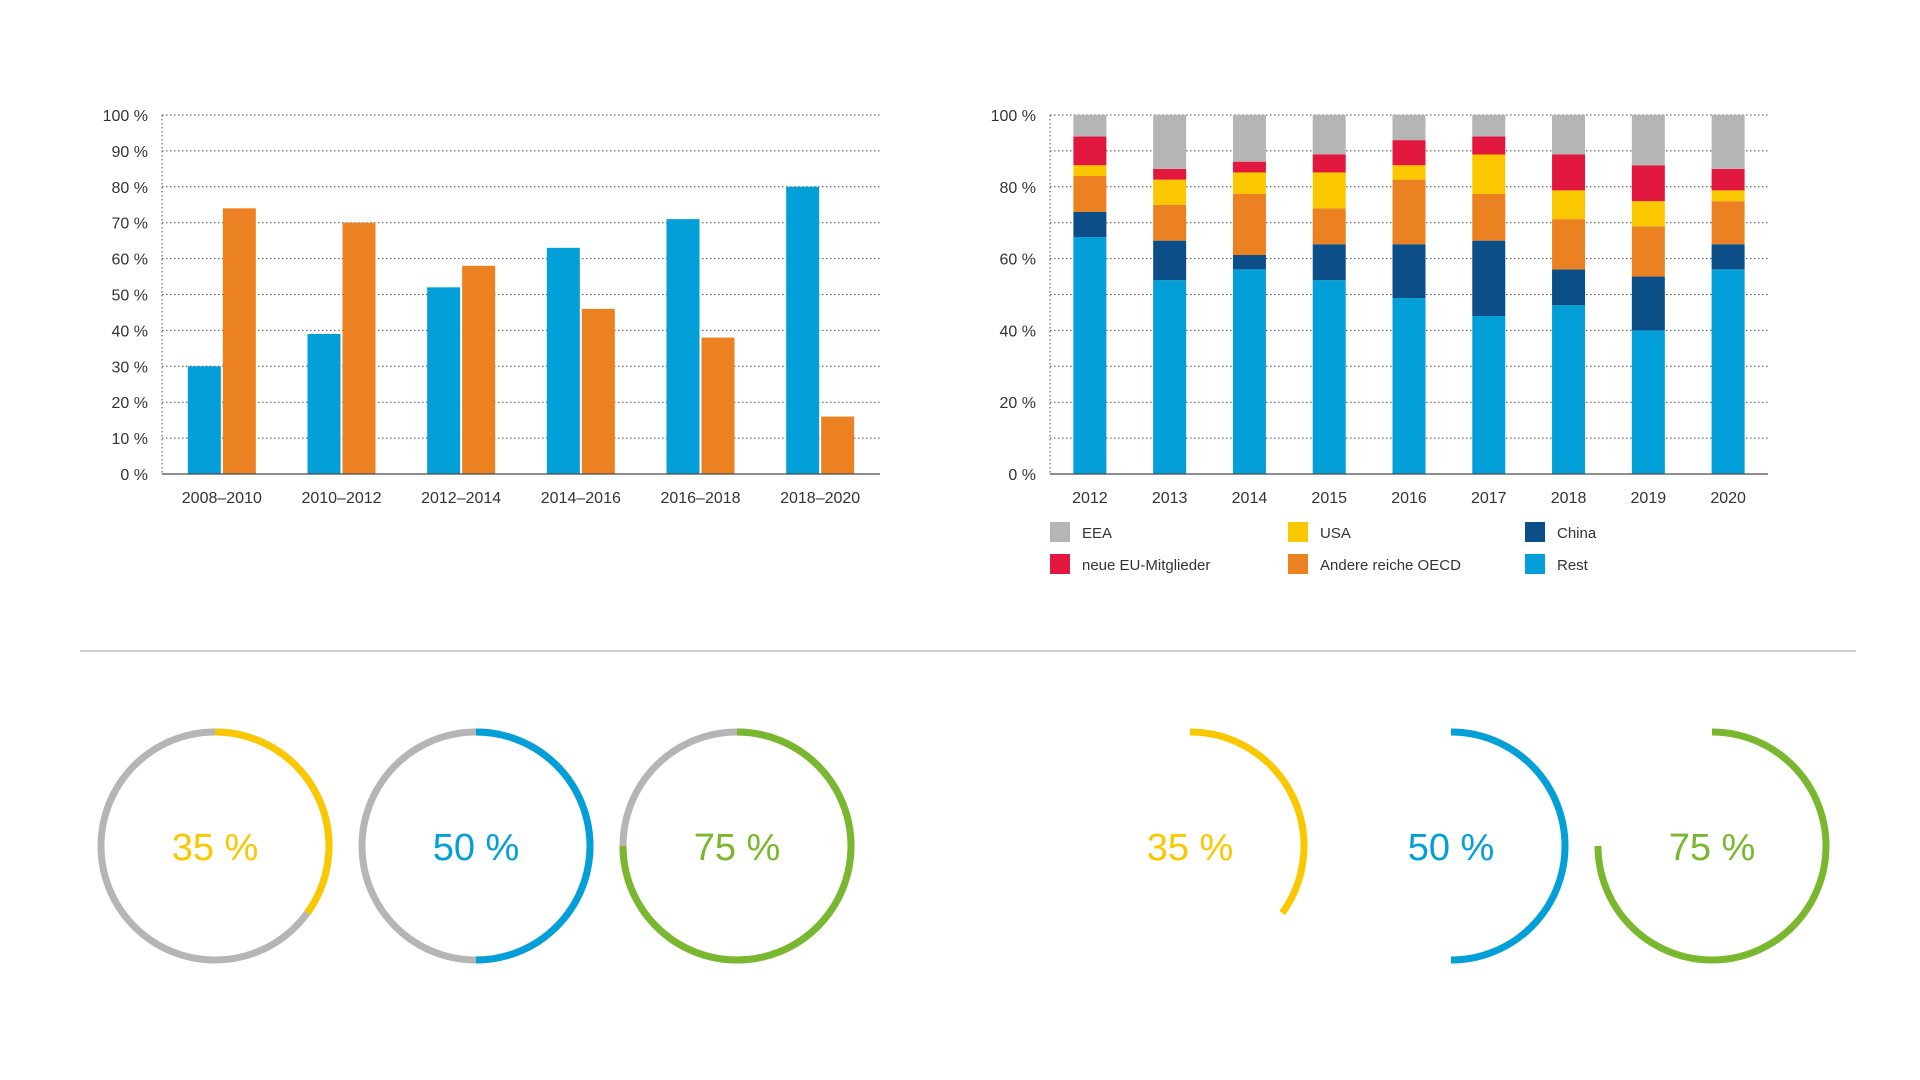 The image size is (1920, 1080). I want to click on segment-eea-2012, so click(1090, 126).